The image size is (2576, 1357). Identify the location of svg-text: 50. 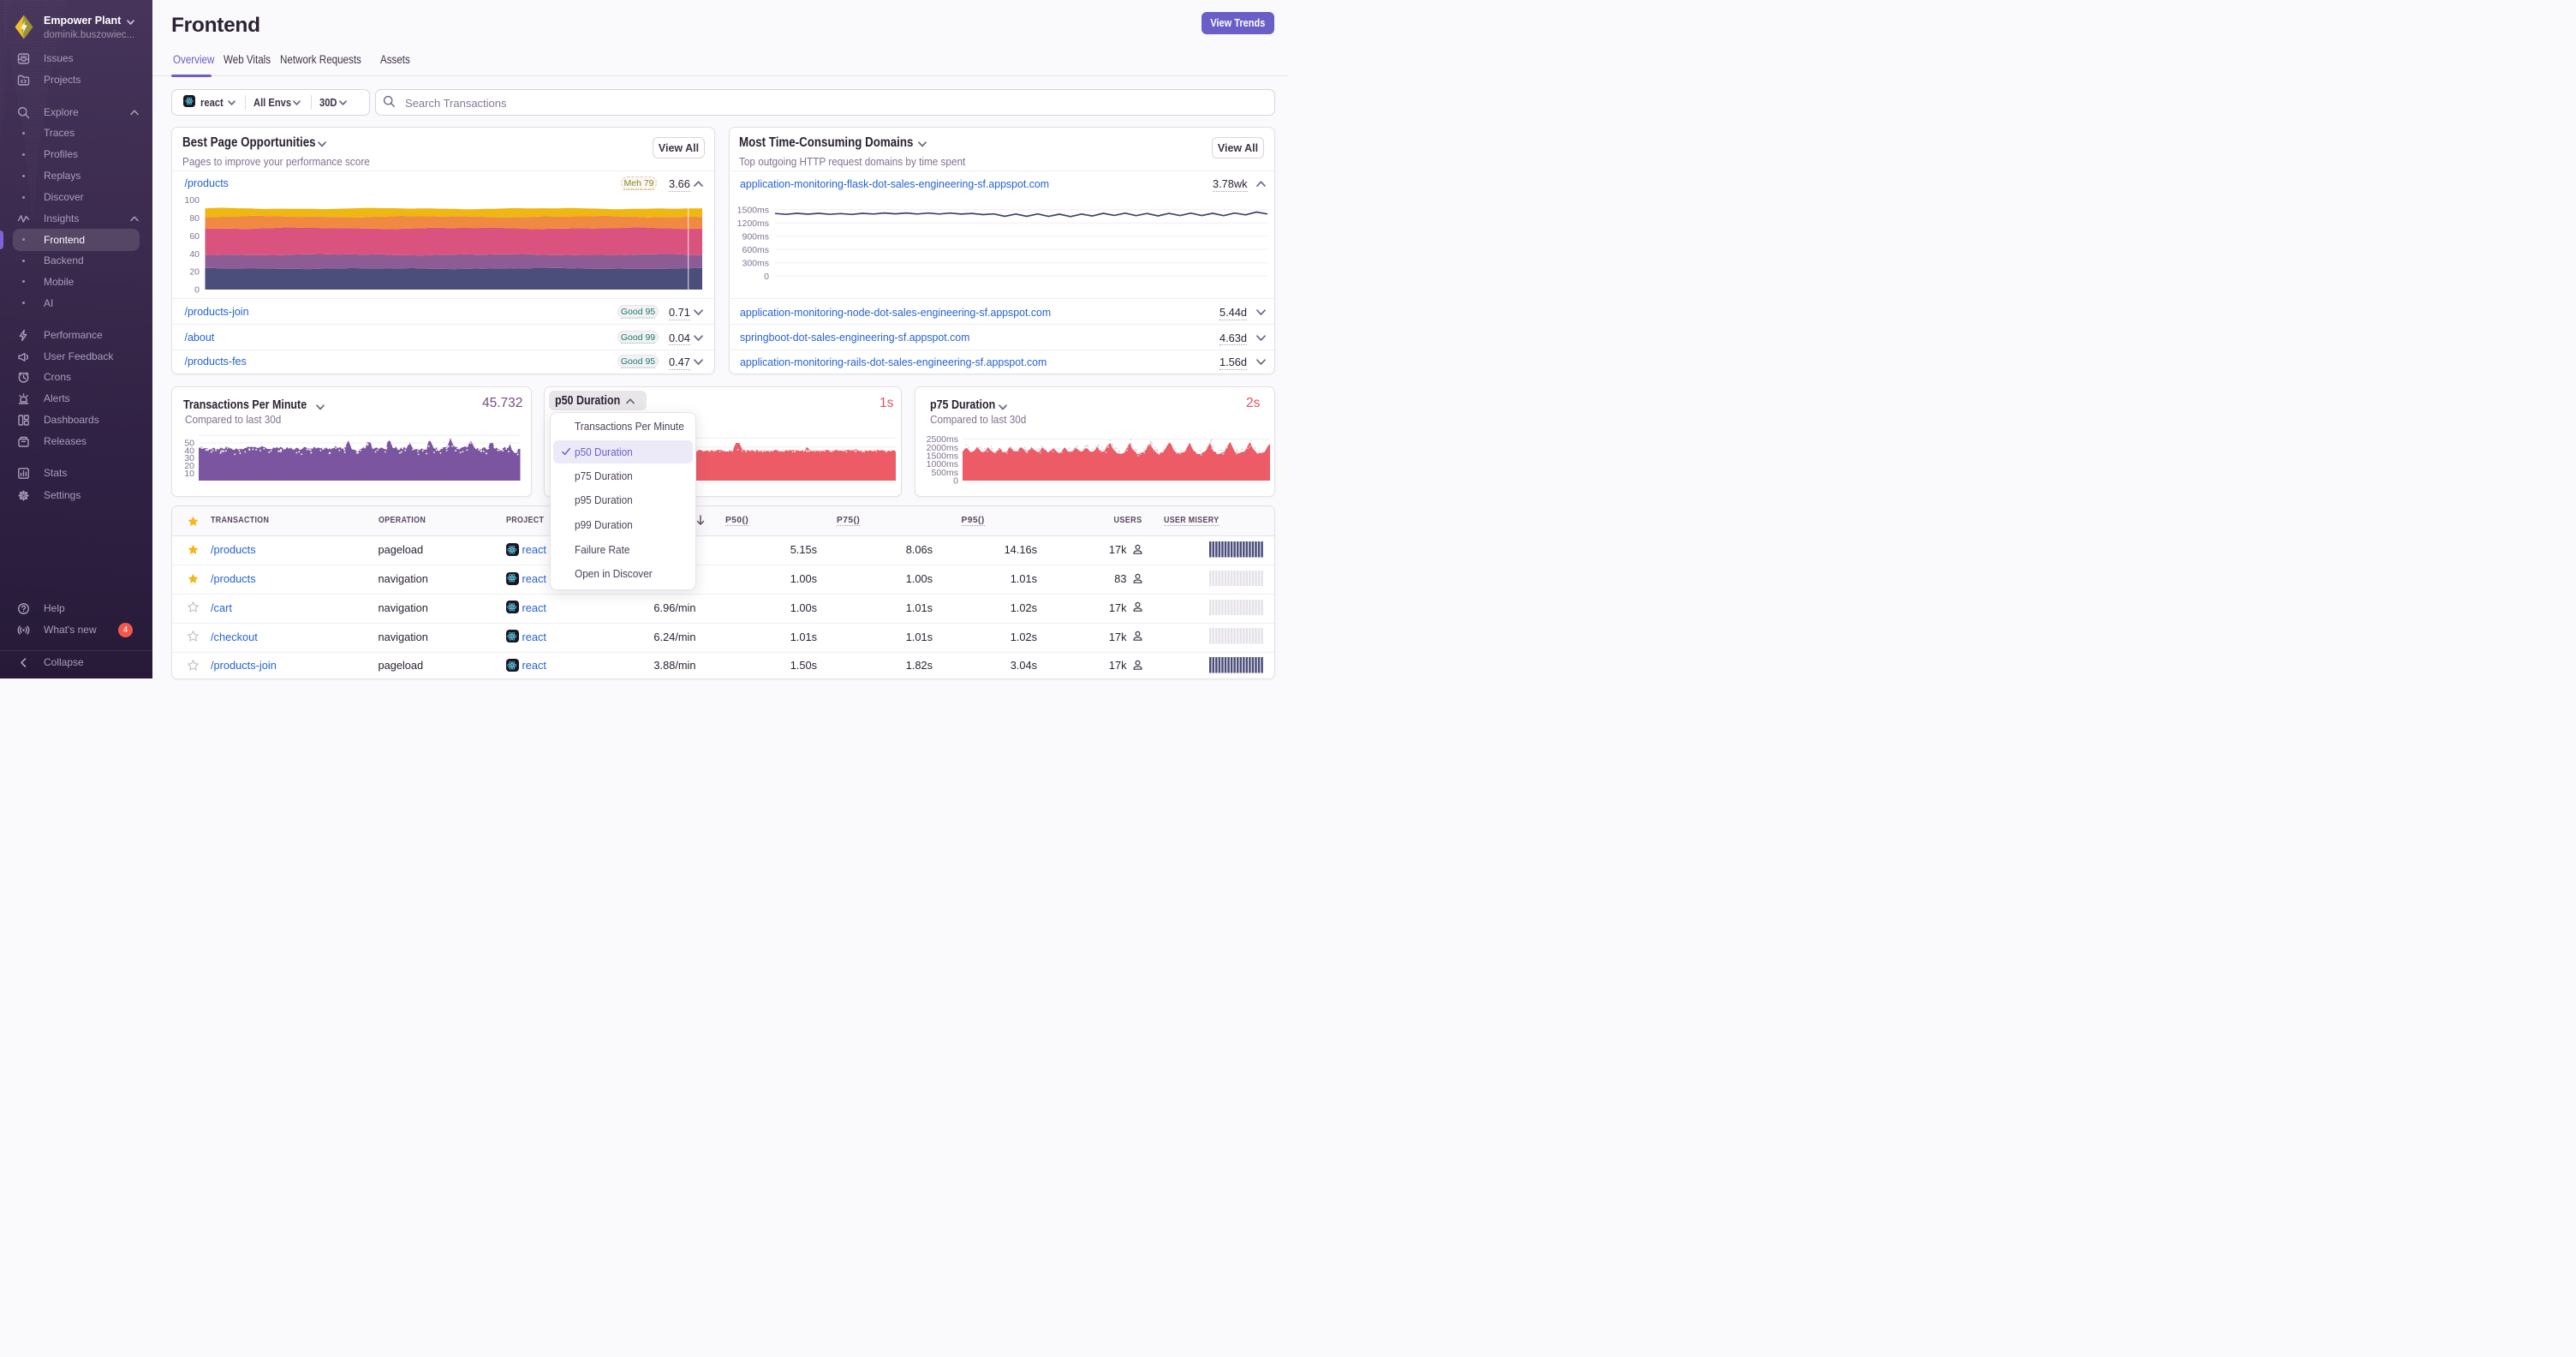
(189, 444).